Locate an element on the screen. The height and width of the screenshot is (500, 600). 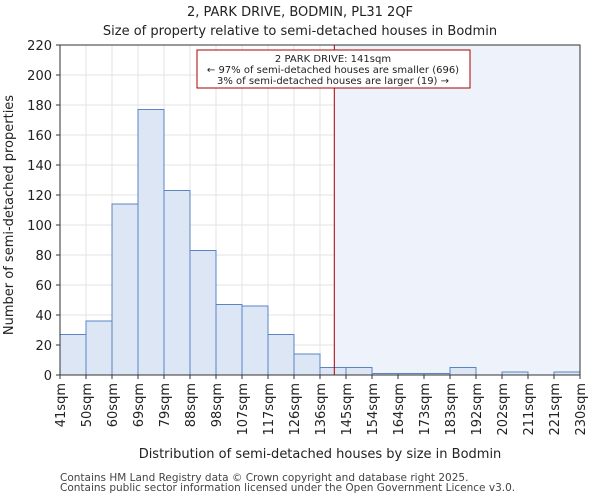
bar-136sqm is located at coordinates (333, 371).